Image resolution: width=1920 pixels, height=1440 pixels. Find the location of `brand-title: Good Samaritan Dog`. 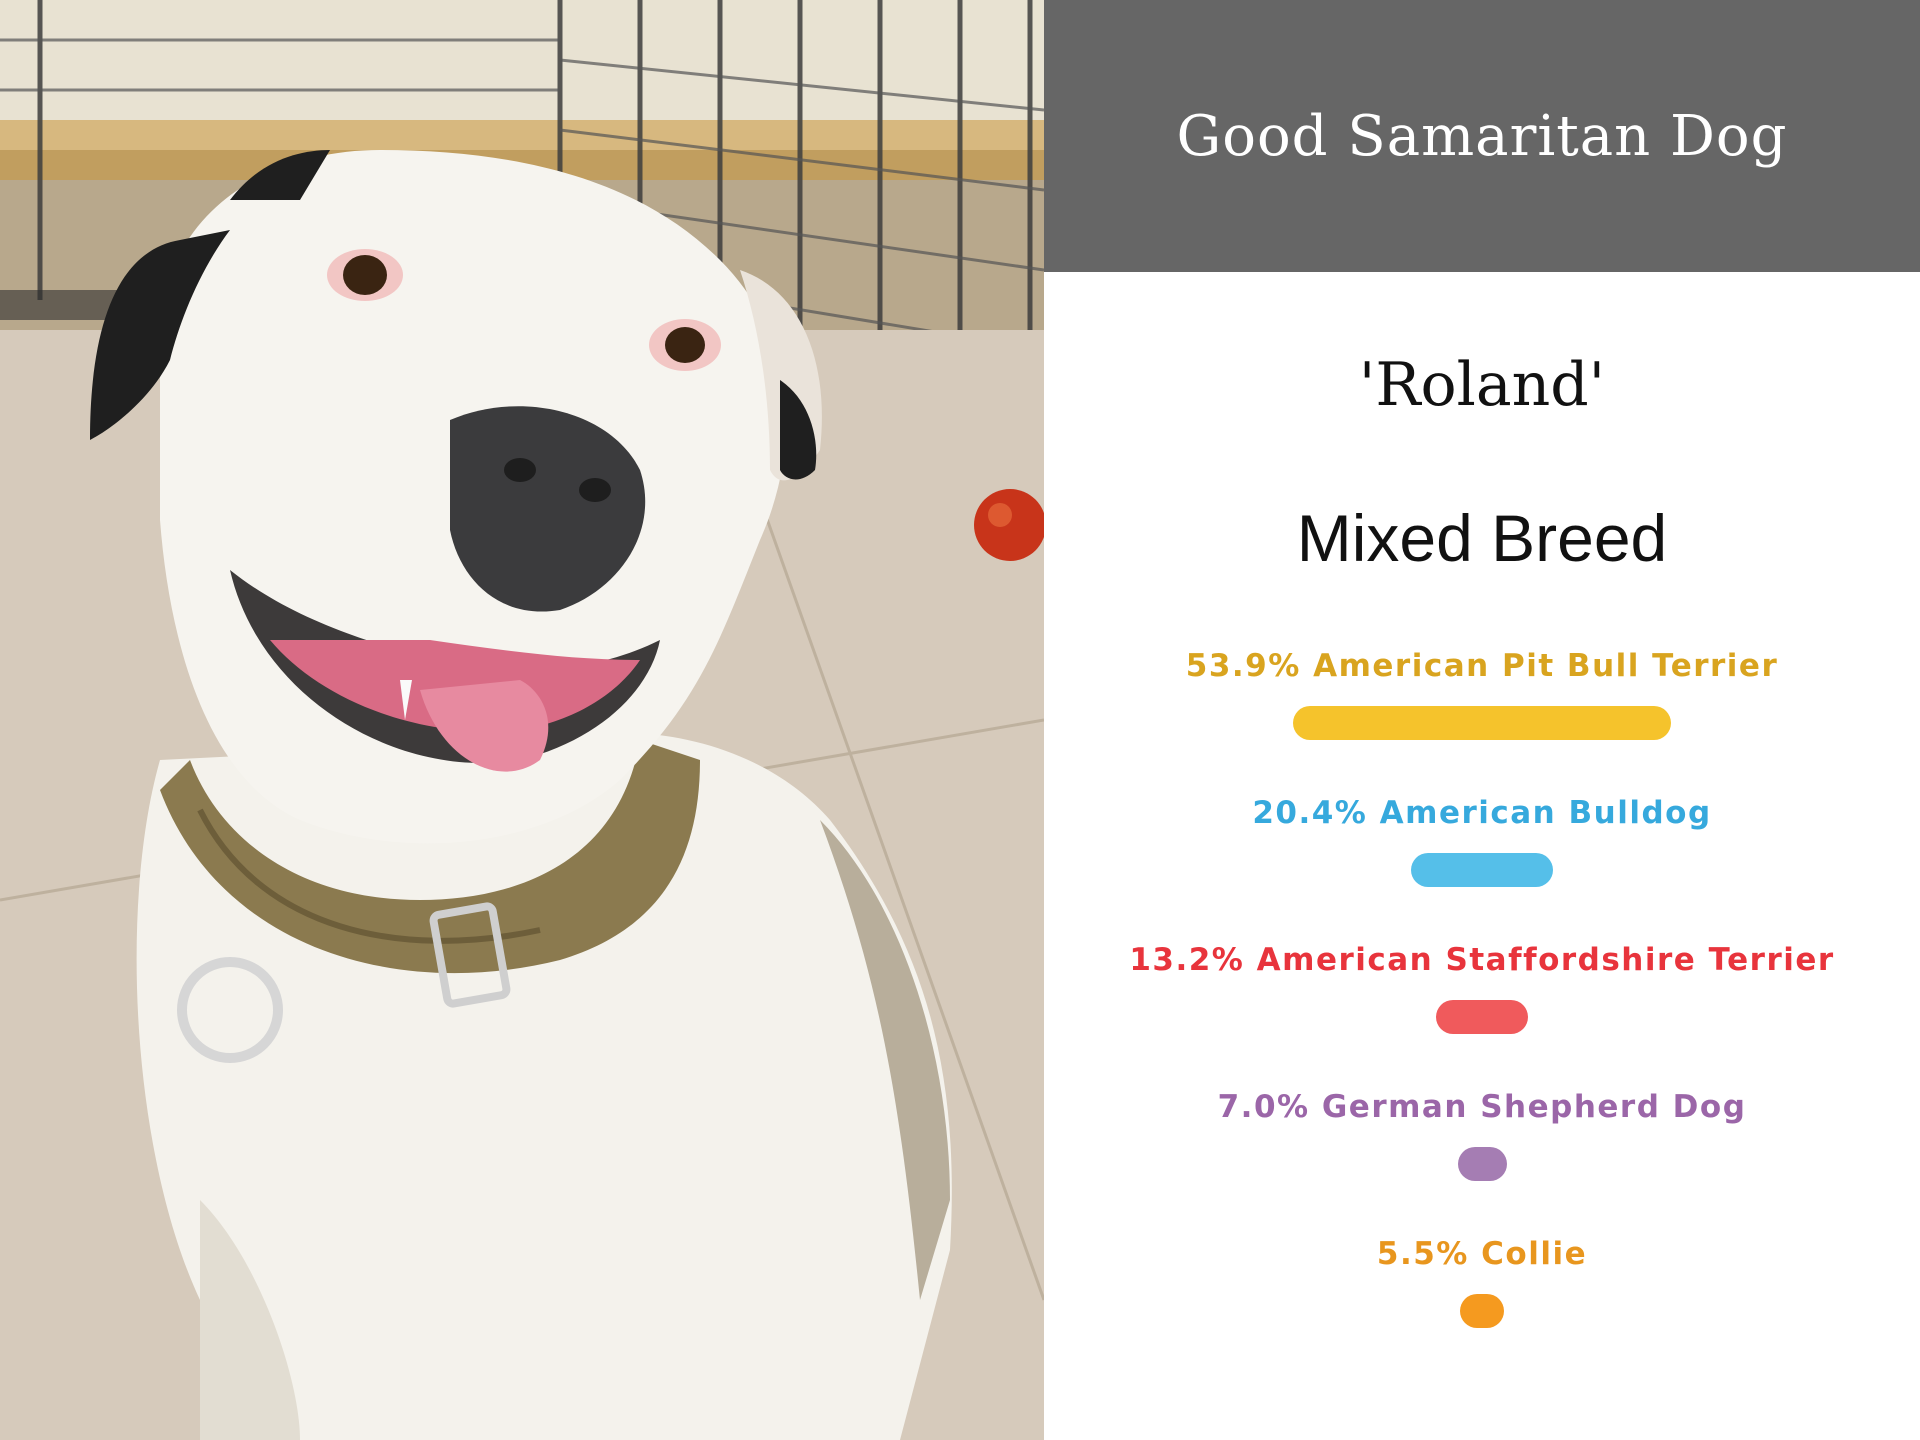

brand-title: Good Samaritan Dog is located at coordinates (1482, 136).